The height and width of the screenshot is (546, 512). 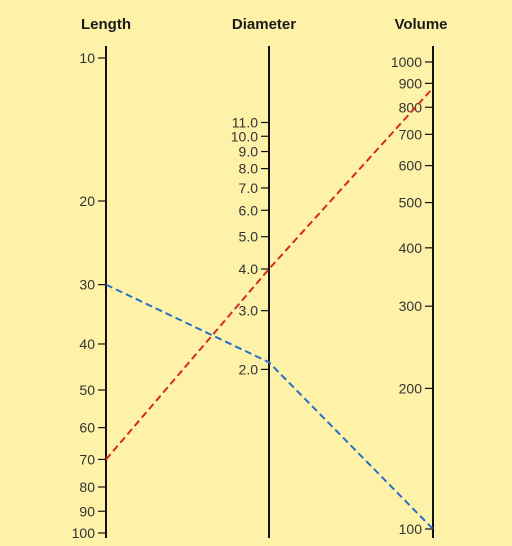 I want to click on volume-tick-label: 200, so click(x=411, y=388).